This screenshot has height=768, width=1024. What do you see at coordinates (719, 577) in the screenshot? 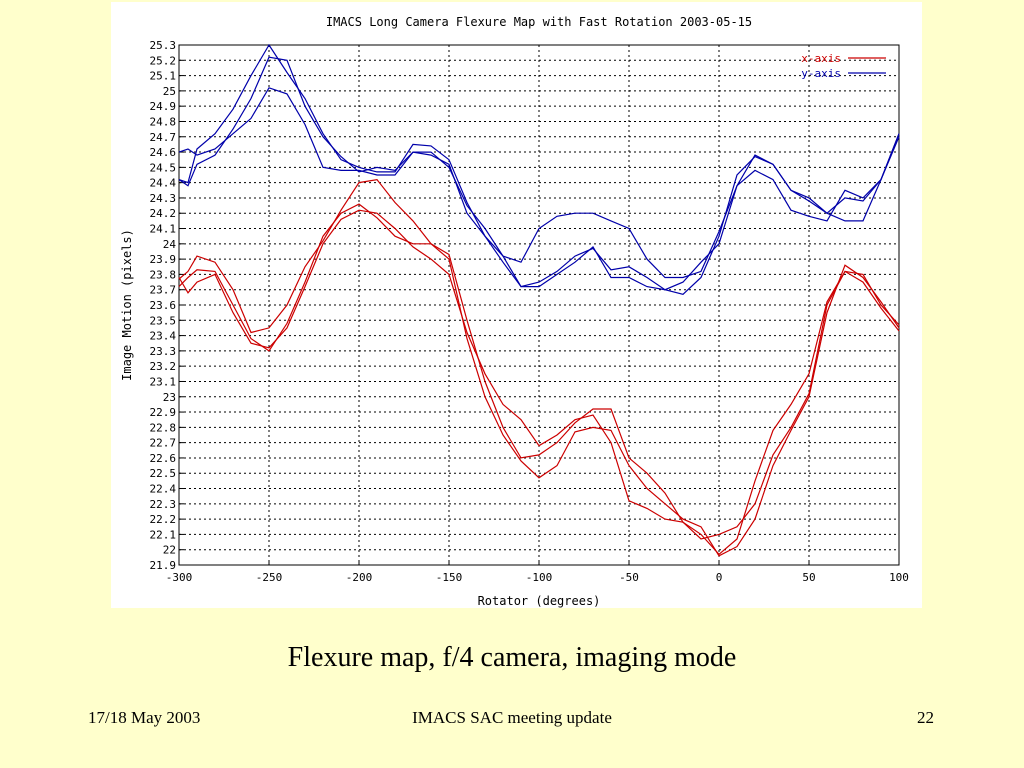
I see `x-tick-label: 0` at bounding box center [719, 577].